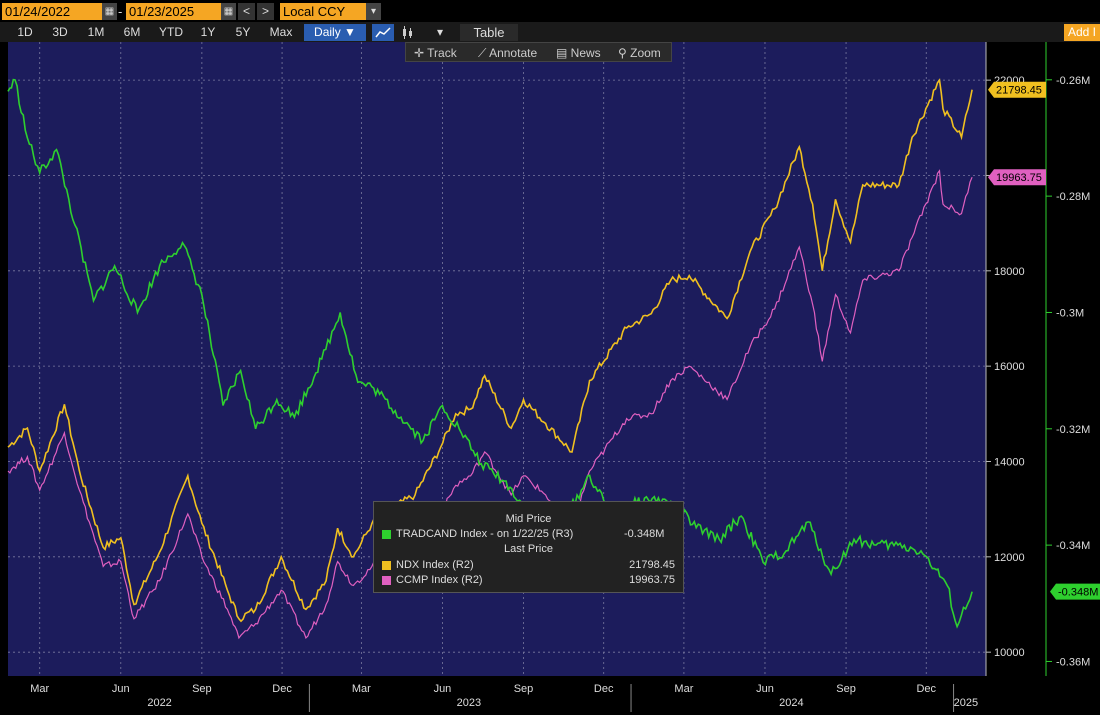  What do you see at coordinates (373, 11) in the screenshot?
I see `currency-dropdown-icon: ▾` at bounding box center [373, 11].